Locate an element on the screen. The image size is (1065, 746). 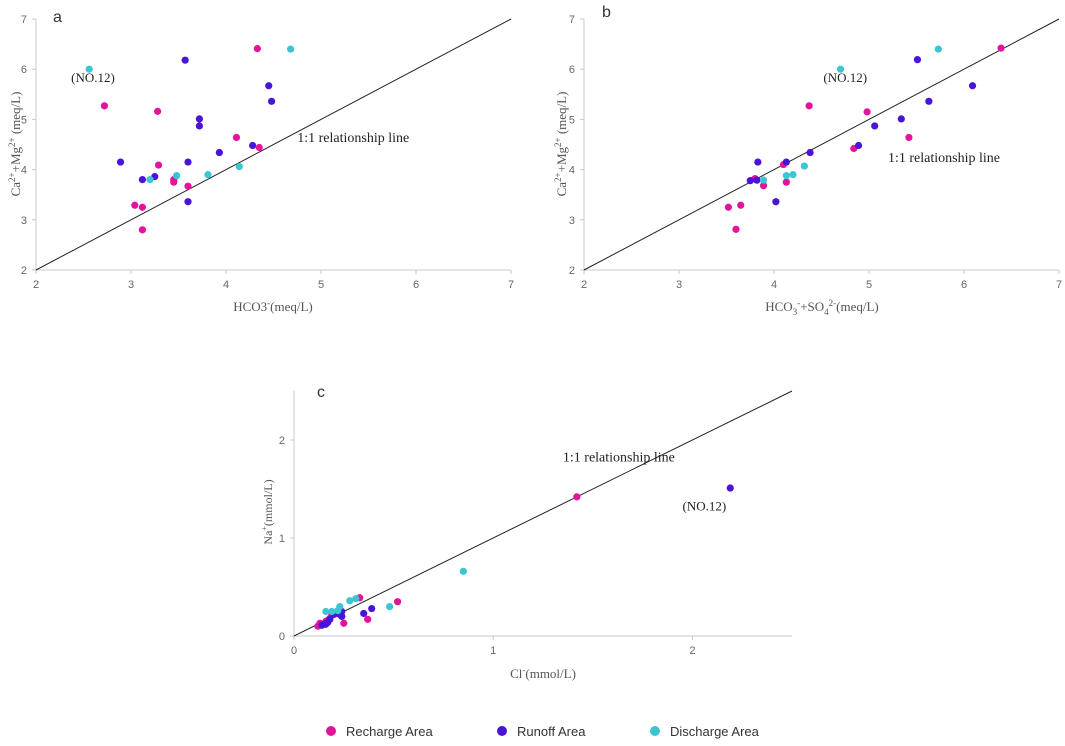
y-tick-label: 0 is located at coordinates (282, 637).